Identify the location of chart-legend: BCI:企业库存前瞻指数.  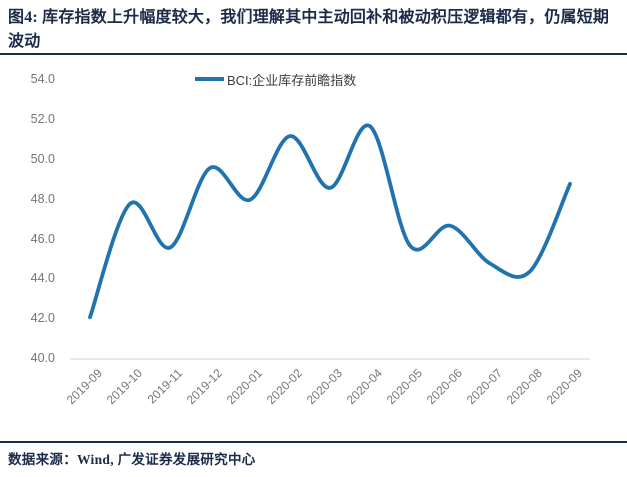
(275, 79).